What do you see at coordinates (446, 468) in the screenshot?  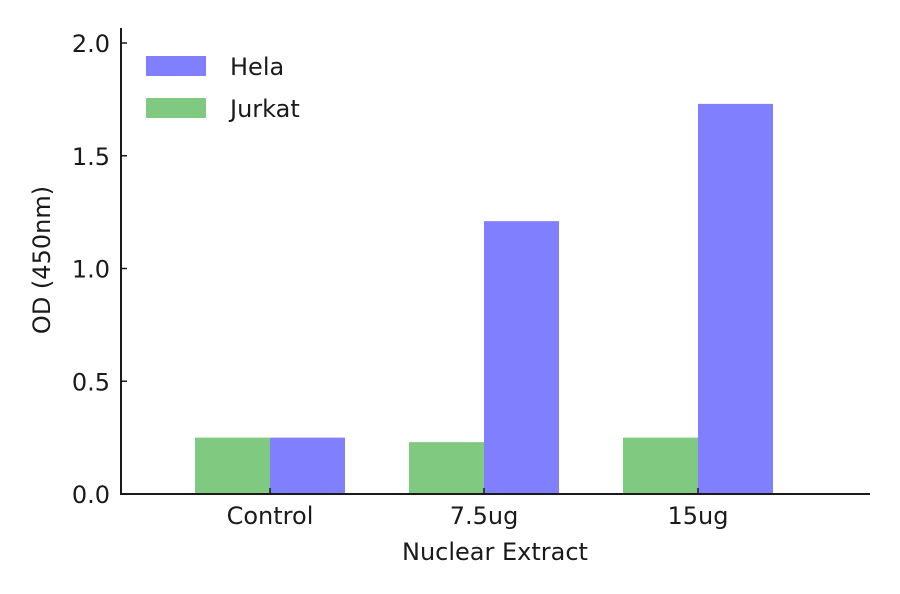 I see `bar-jurkat-75ug` at bounding box center [446, 468].